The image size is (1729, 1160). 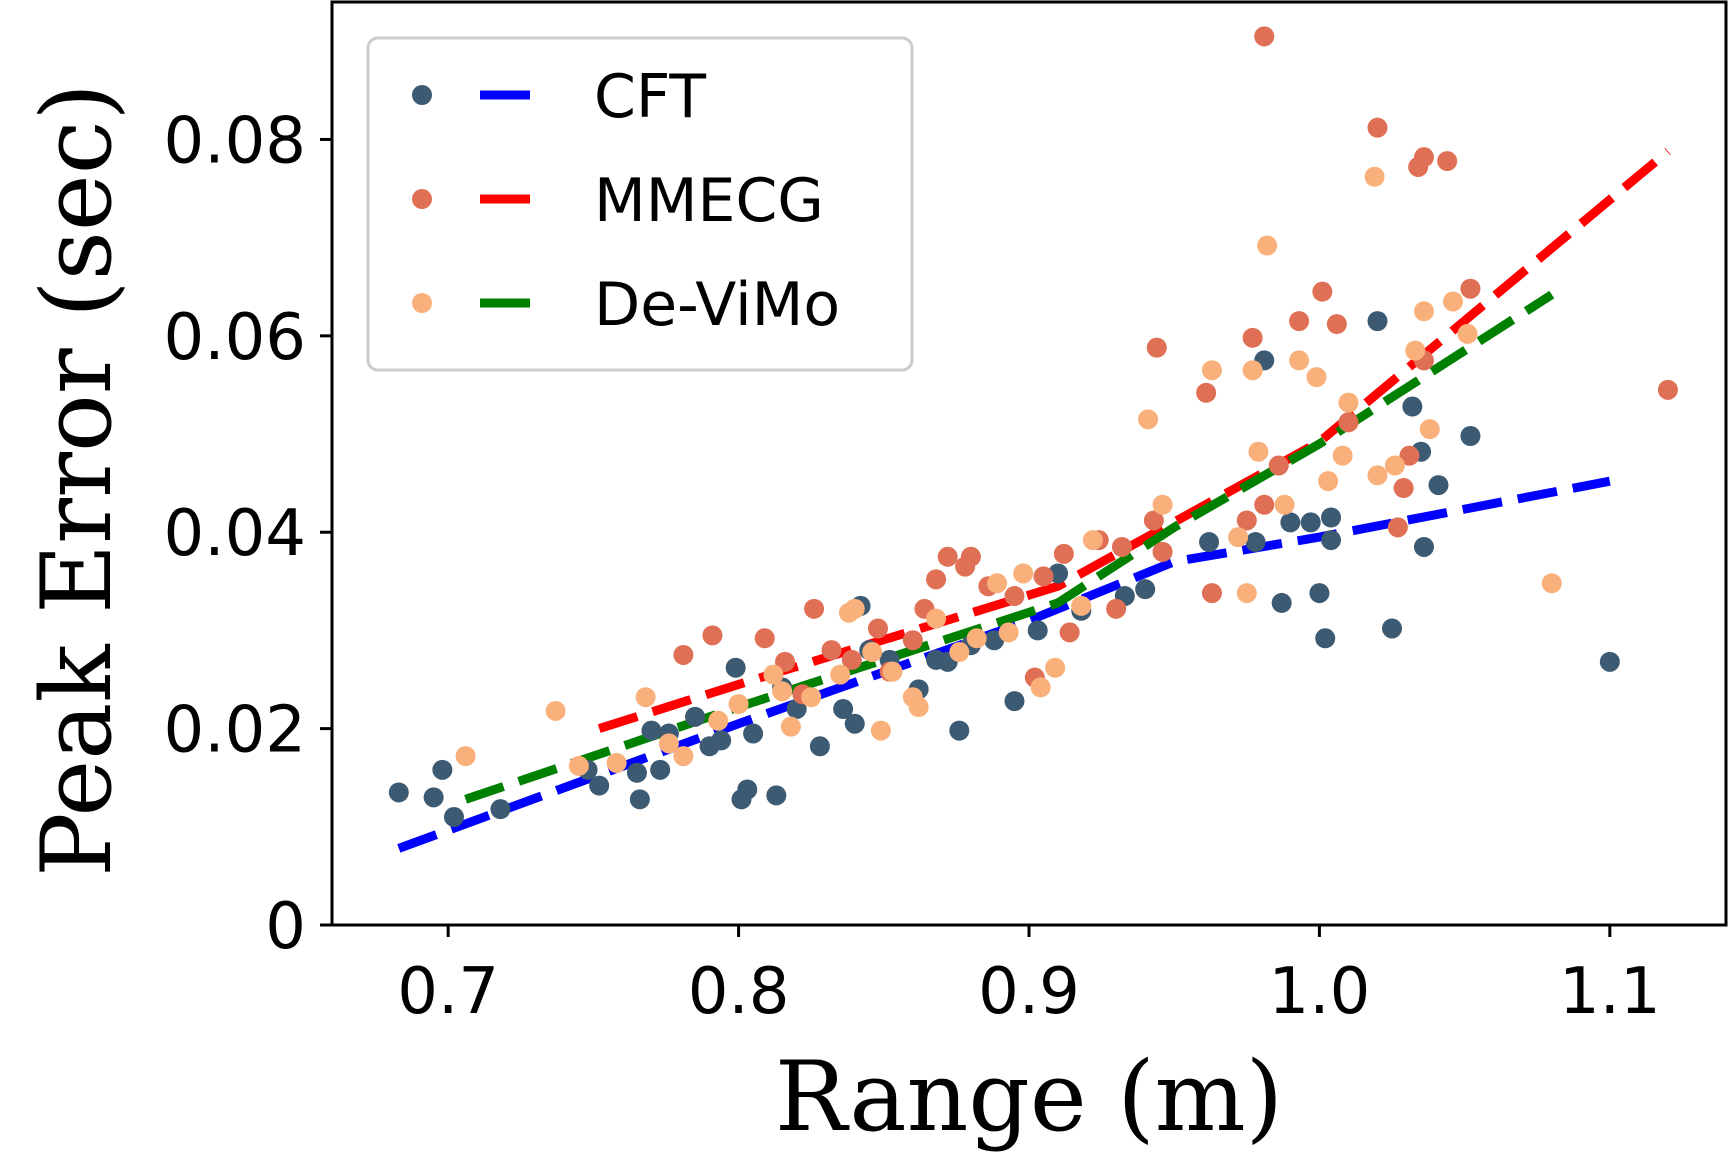 What do you see at coordinates (1029, 992) in the screenshot?
I see `x-tick-label: 0.9` at bounding box center [1029, 992].